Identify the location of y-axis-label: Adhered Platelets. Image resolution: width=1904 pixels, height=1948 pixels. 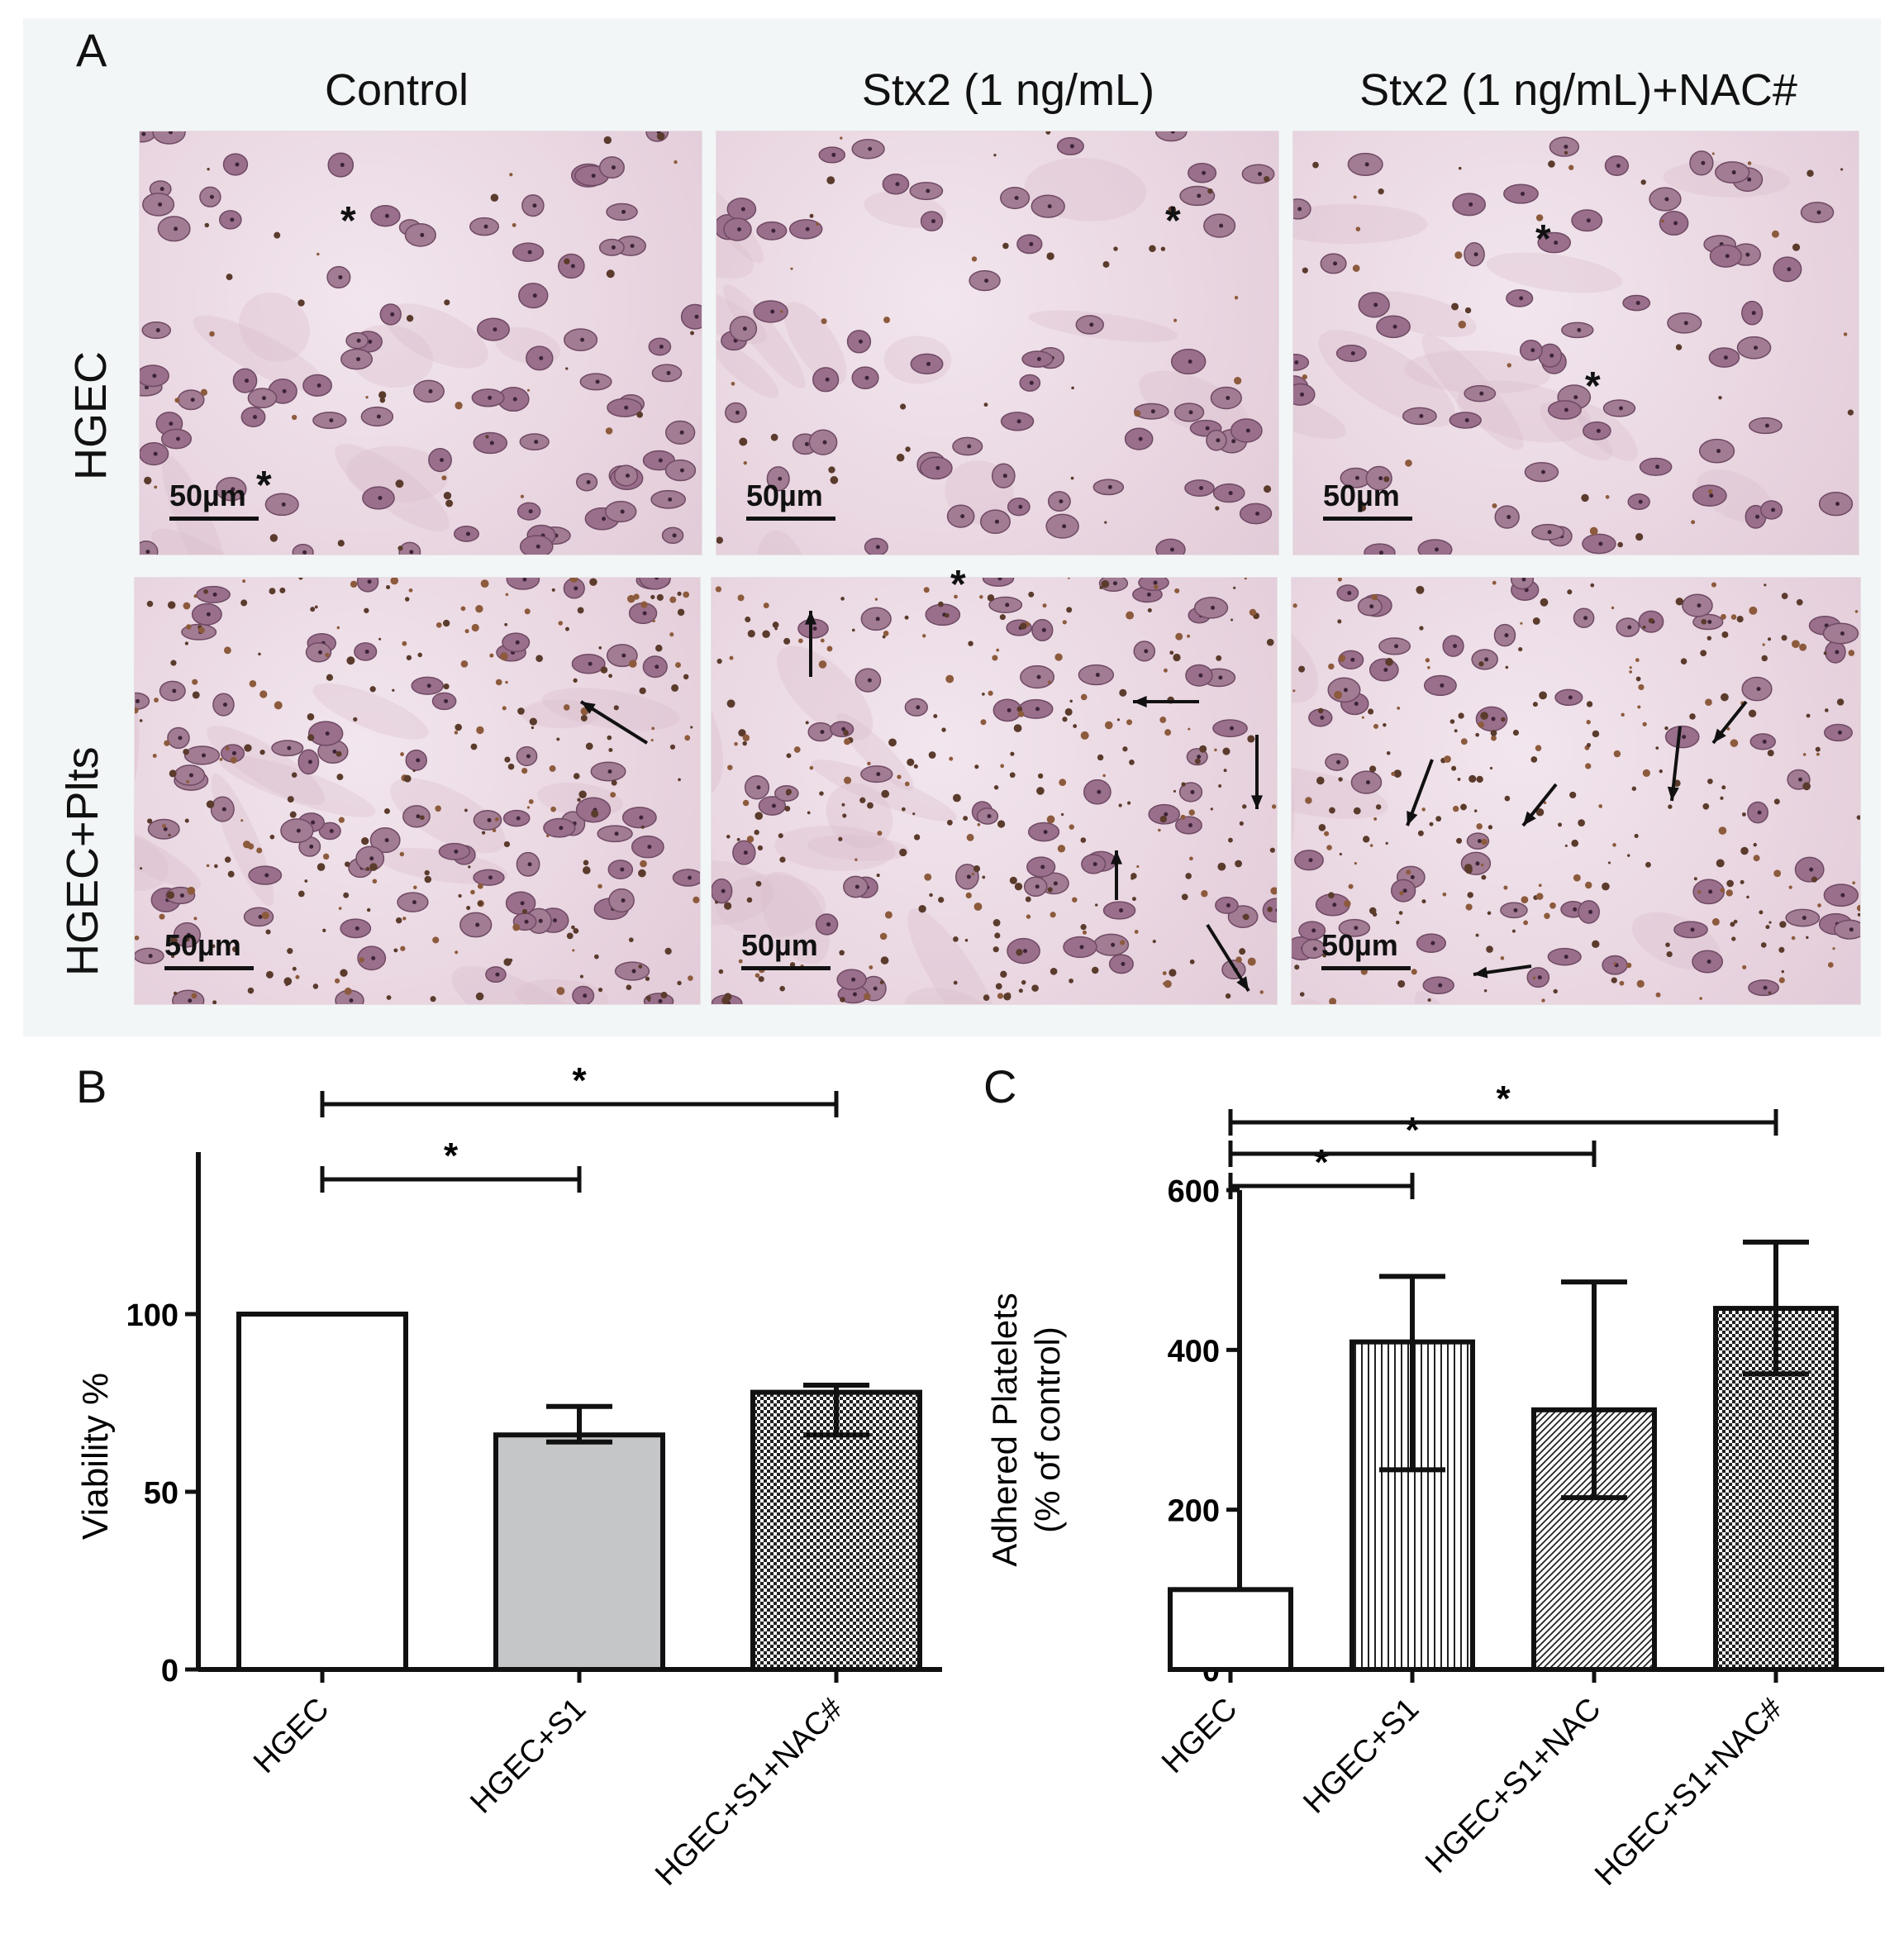
(1004, 1430).